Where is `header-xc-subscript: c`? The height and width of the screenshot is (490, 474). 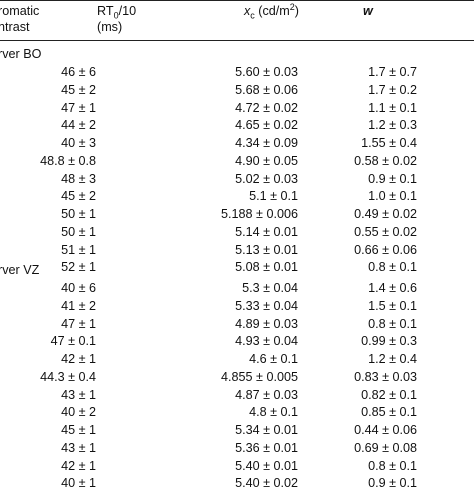 header-xc-subscript: c is located at coordinates (252, 15).